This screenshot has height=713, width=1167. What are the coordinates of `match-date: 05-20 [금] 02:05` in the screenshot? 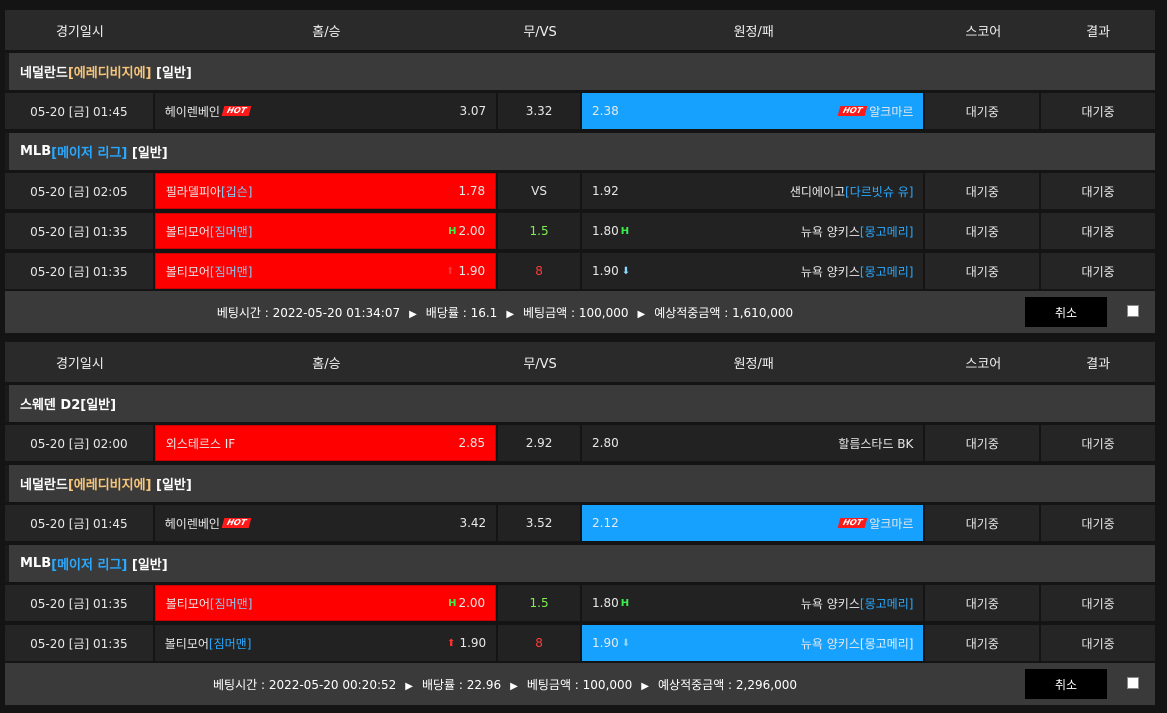 It's located at (79, 191).